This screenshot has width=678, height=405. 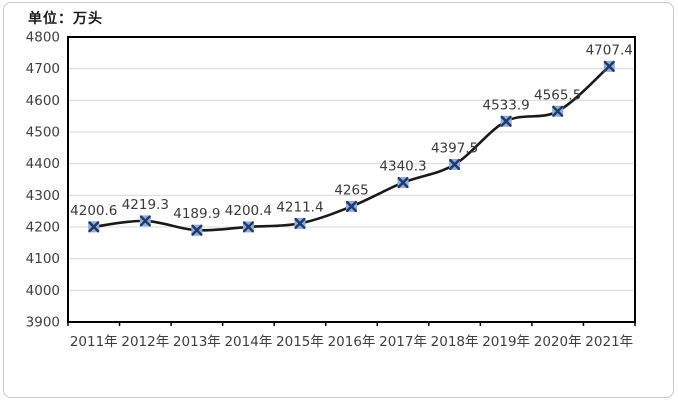 What do you see at coordinates (145, 205) in the screenshot?
I see `data-label: 4219.3` at bounding box center [145, 205].